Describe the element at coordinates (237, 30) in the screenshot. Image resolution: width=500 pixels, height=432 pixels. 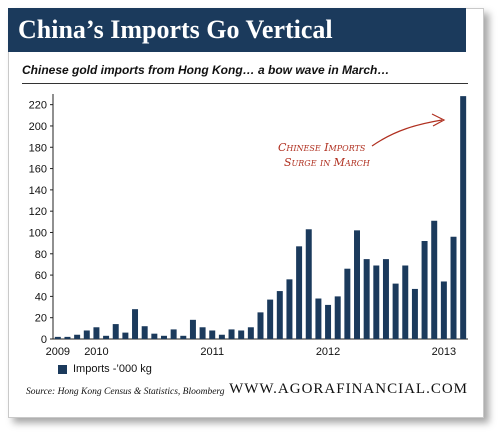
I see `page-title: China’s Imports Go Vertical` at that location.